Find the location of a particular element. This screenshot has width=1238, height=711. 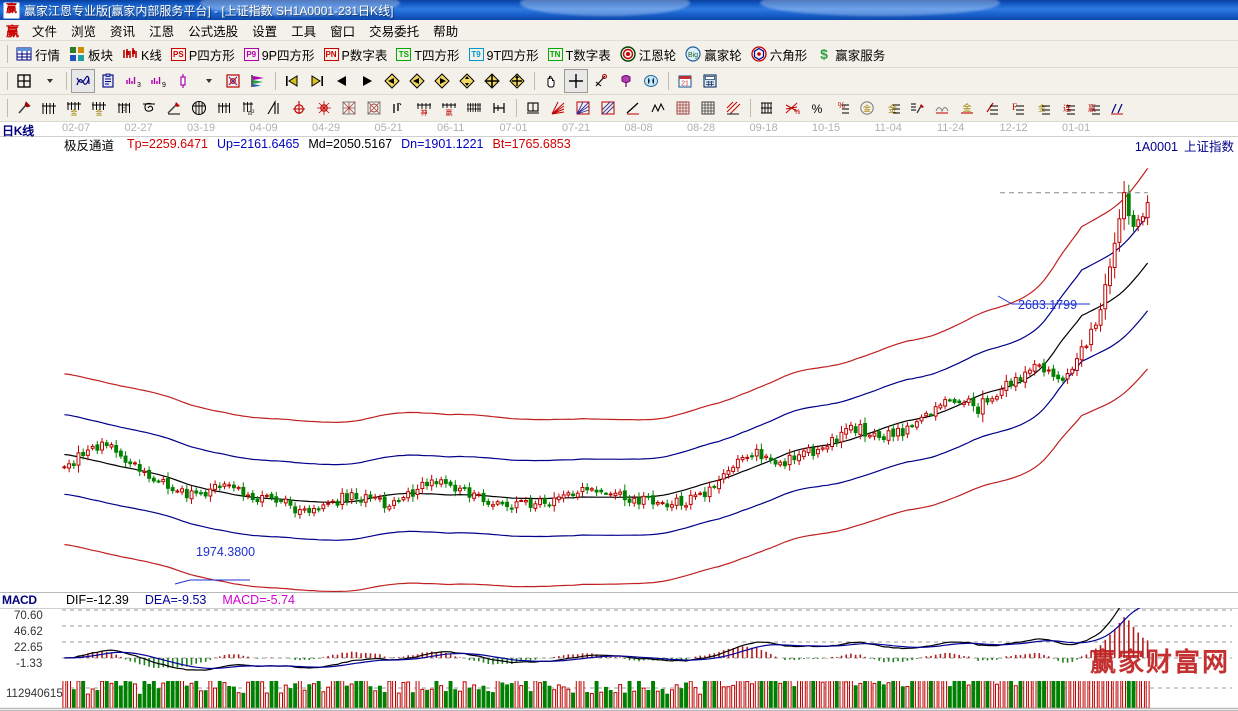

target2-button is located at coordinates (324, 108).